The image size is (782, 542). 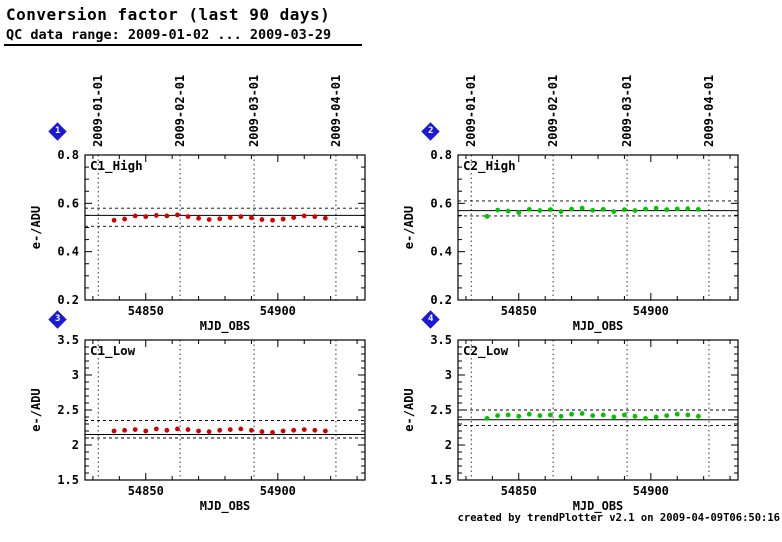 I want to click on svg-text: C1_Low, so click(x=113, y=351).